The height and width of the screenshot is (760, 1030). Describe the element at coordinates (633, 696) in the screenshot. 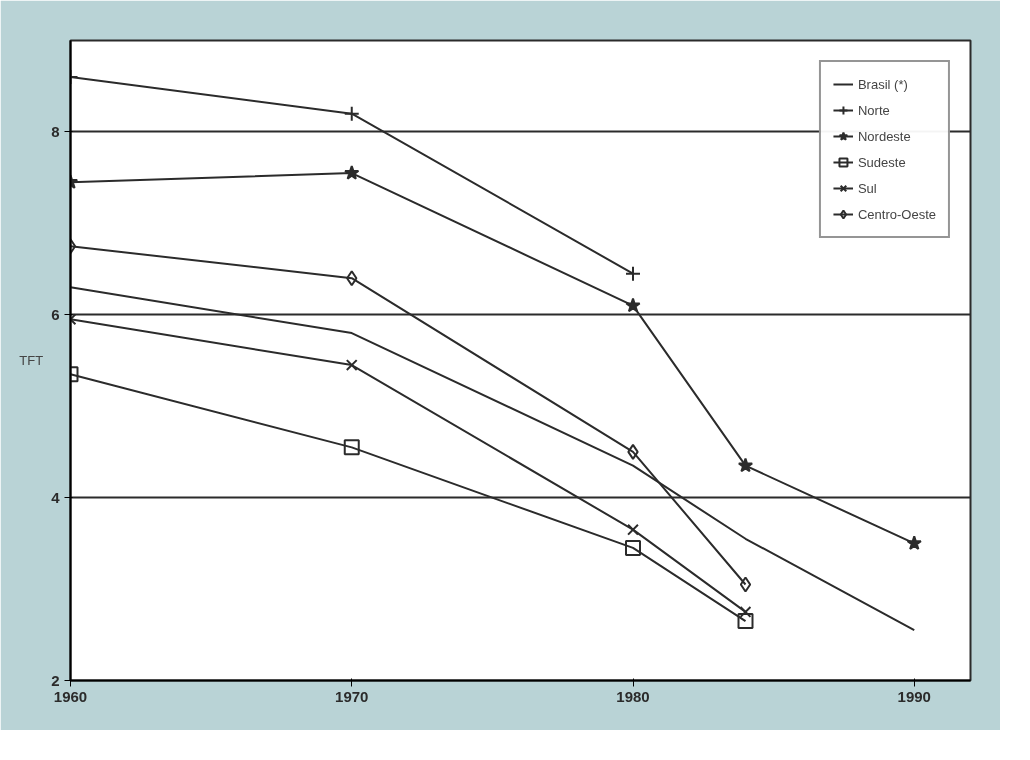

I see `x-tick-label: 1980` at that location.